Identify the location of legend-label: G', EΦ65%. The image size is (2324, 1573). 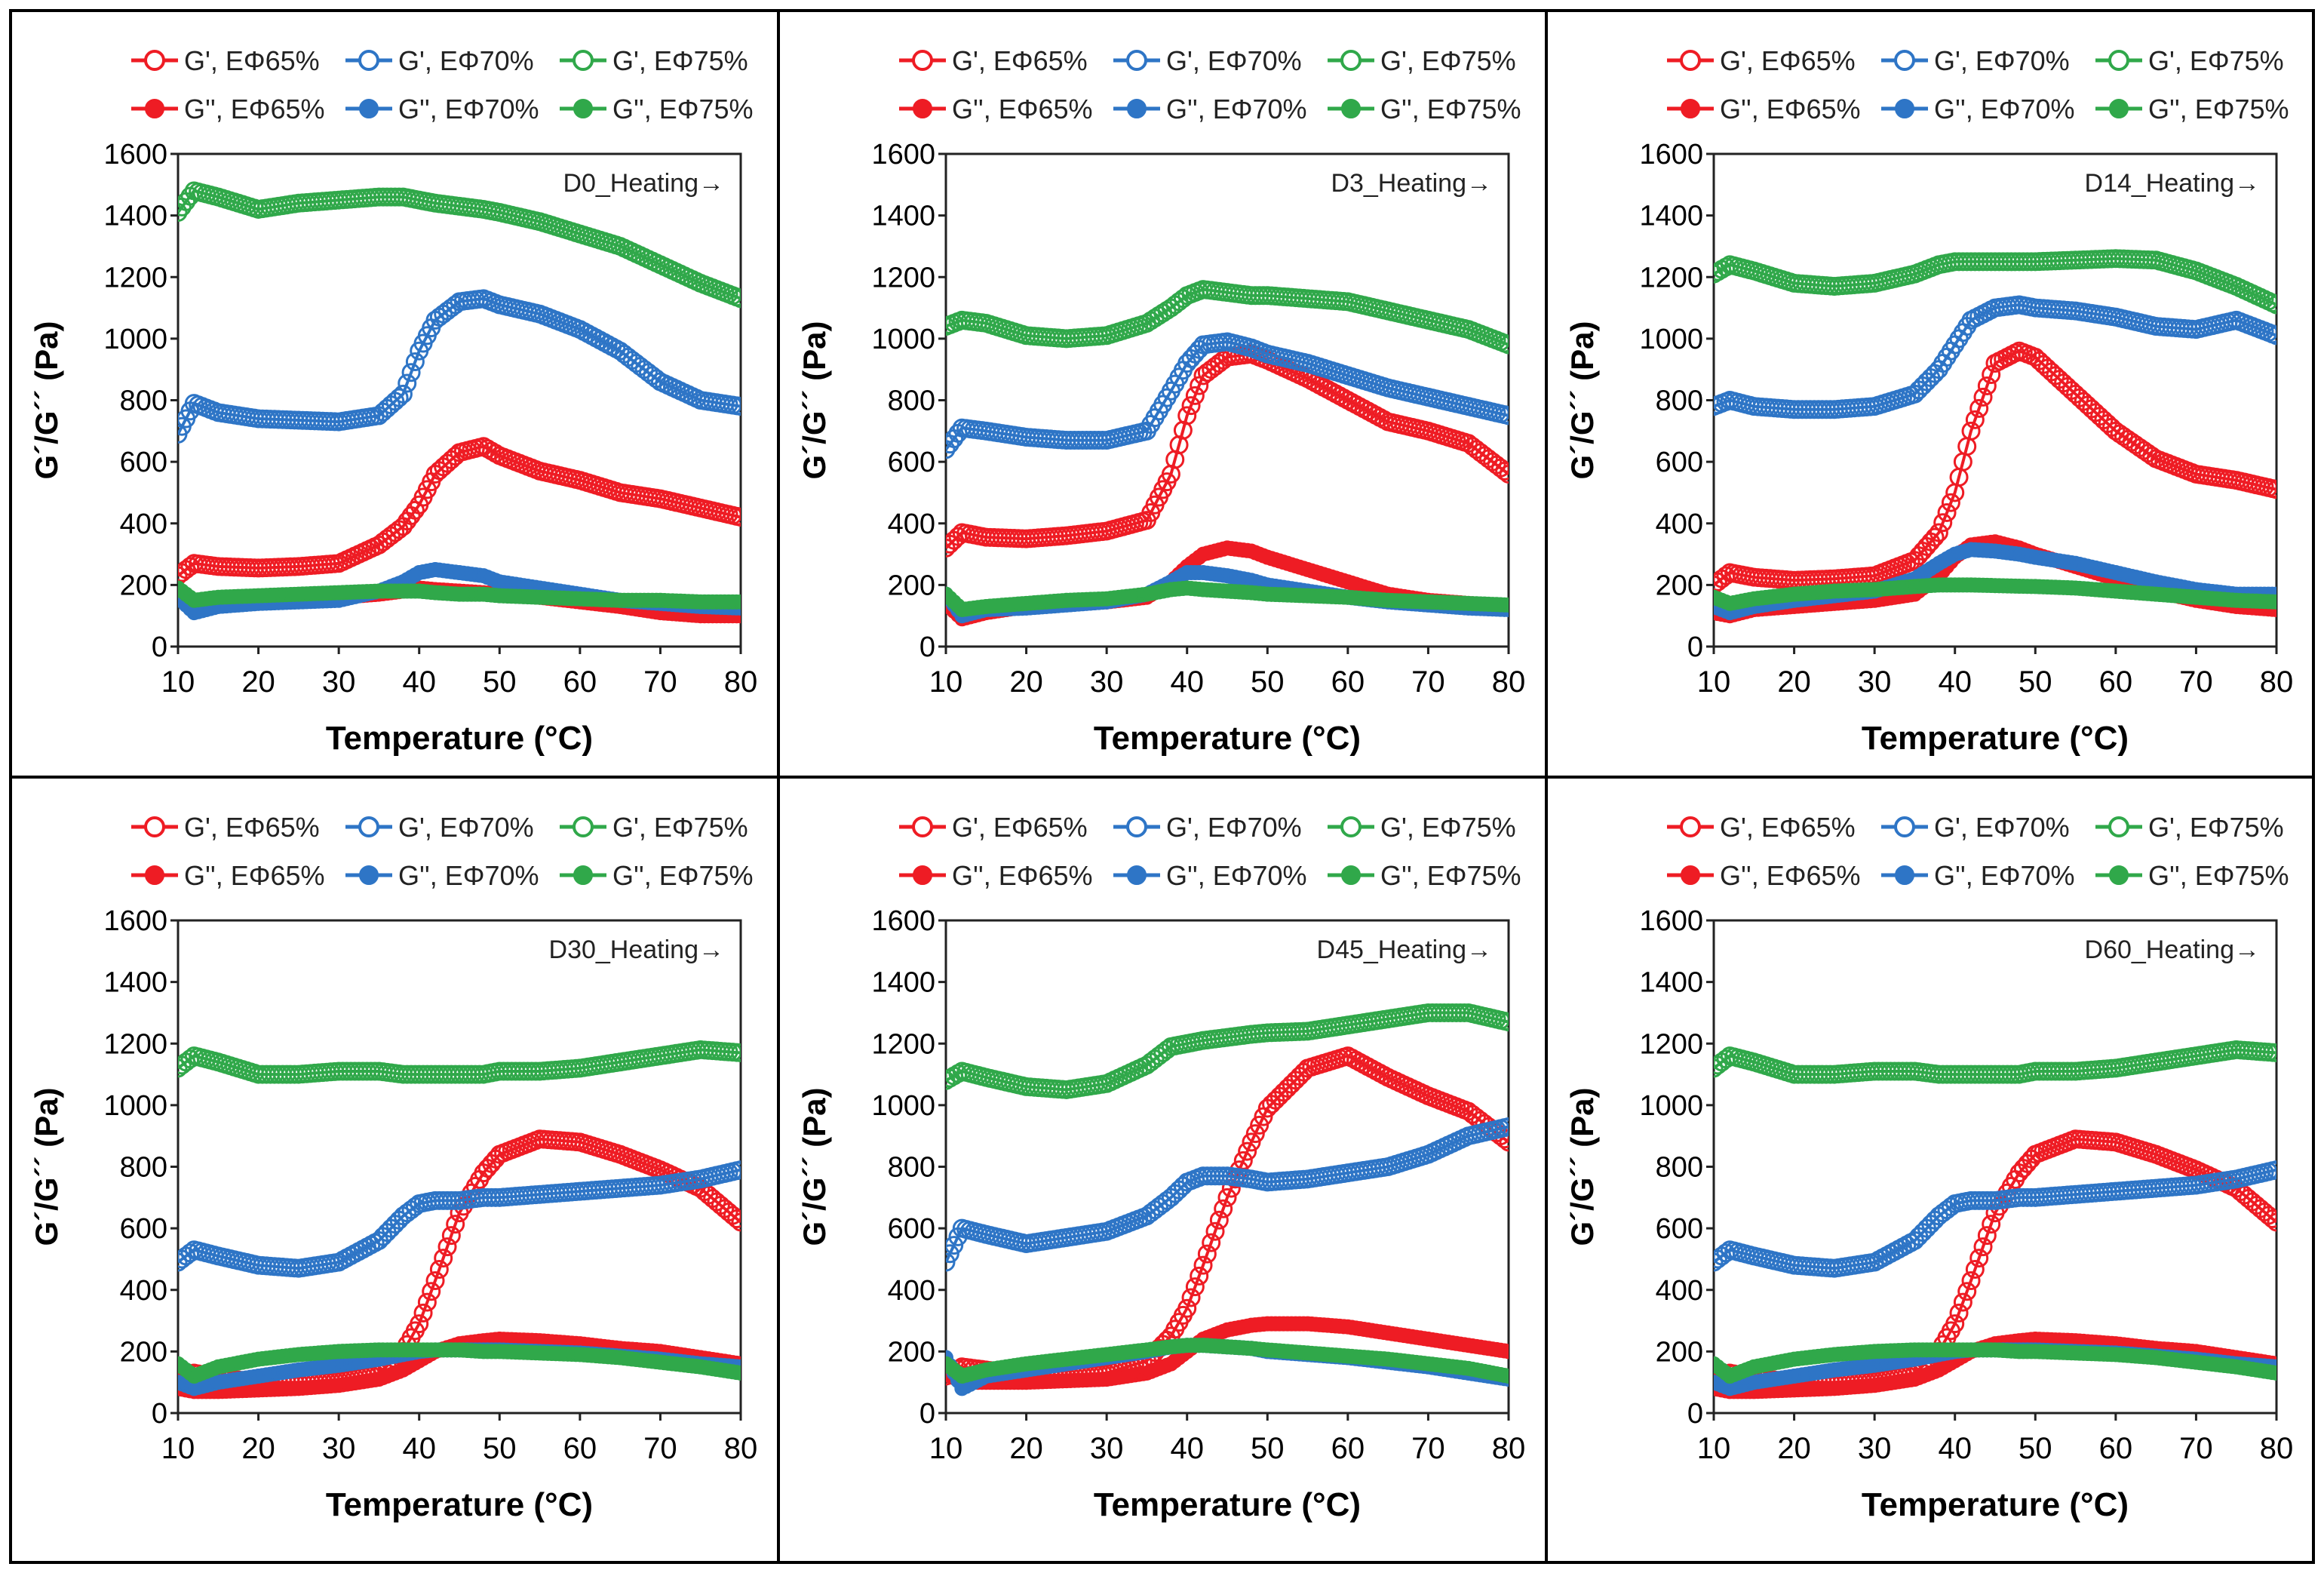
(1788, 828).